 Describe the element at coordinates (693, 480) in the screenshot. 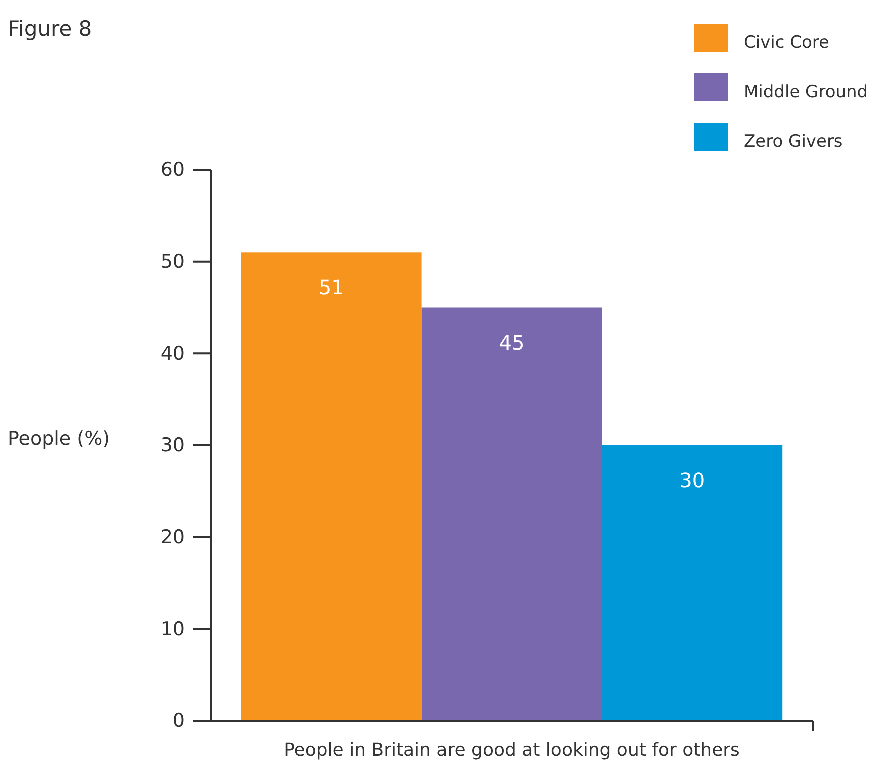

I see `data-label: 30` at that location.